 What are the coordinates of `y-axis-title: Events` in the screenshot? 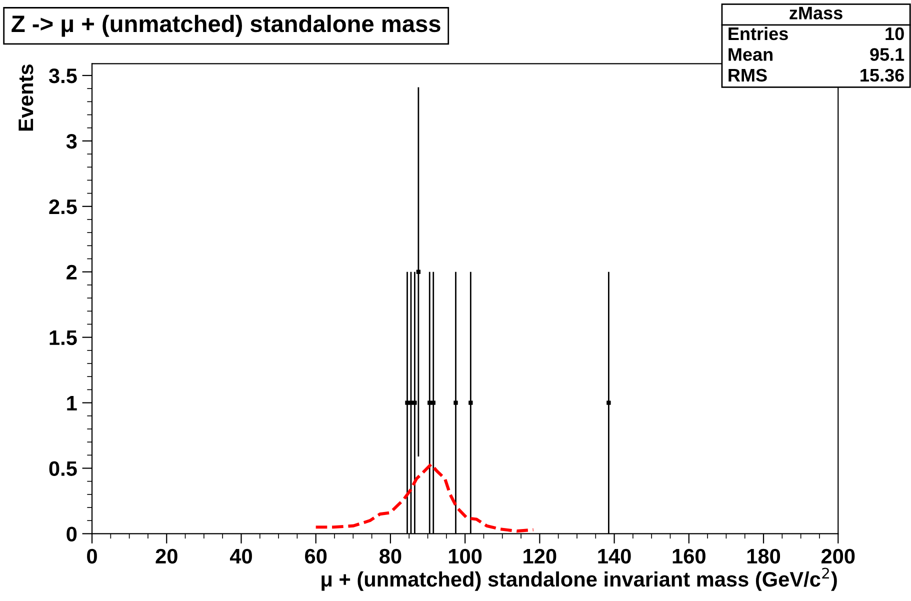 It's located at (26, 97).